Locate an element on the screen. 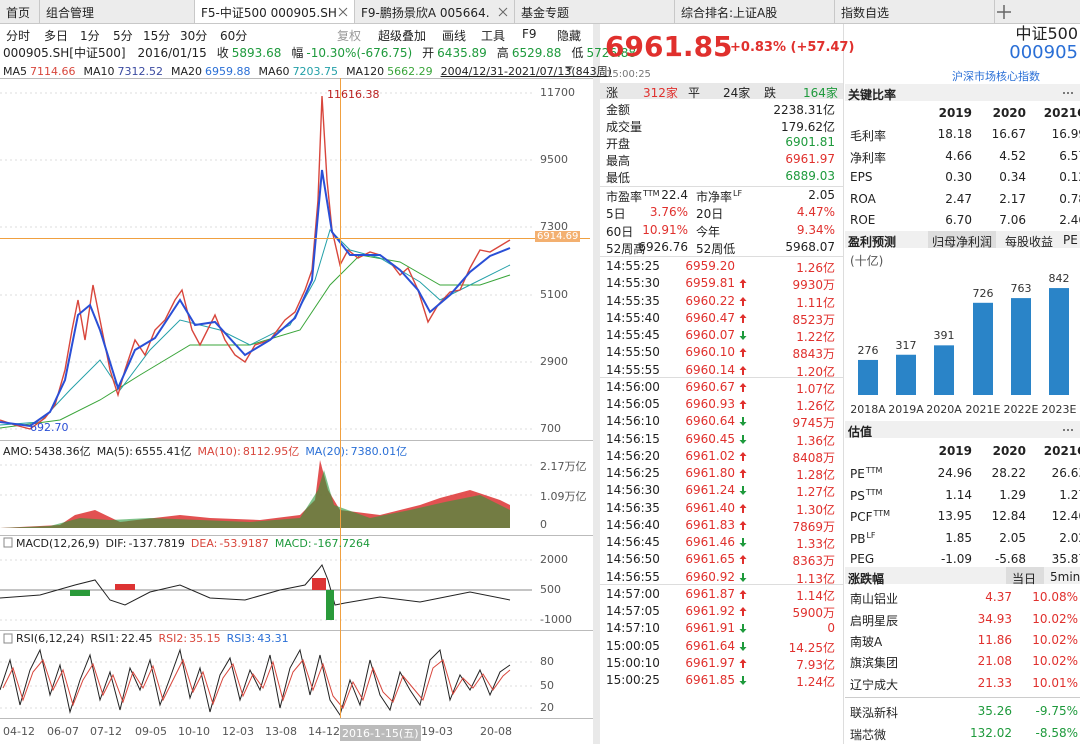 This screenshot has height=744, width=1080. table-value: 0.30 is located at coordinates (958, 177).